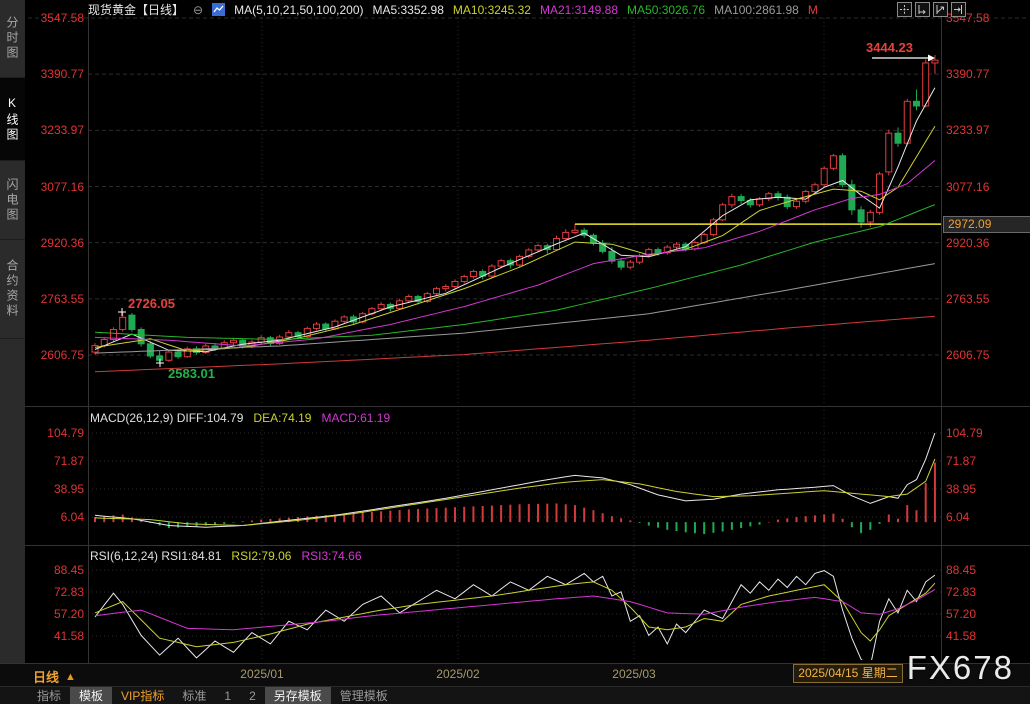  Describe the element at coordinates (812, 9) in the screenshot. I see `ma200-value-truncated: M` at that location.